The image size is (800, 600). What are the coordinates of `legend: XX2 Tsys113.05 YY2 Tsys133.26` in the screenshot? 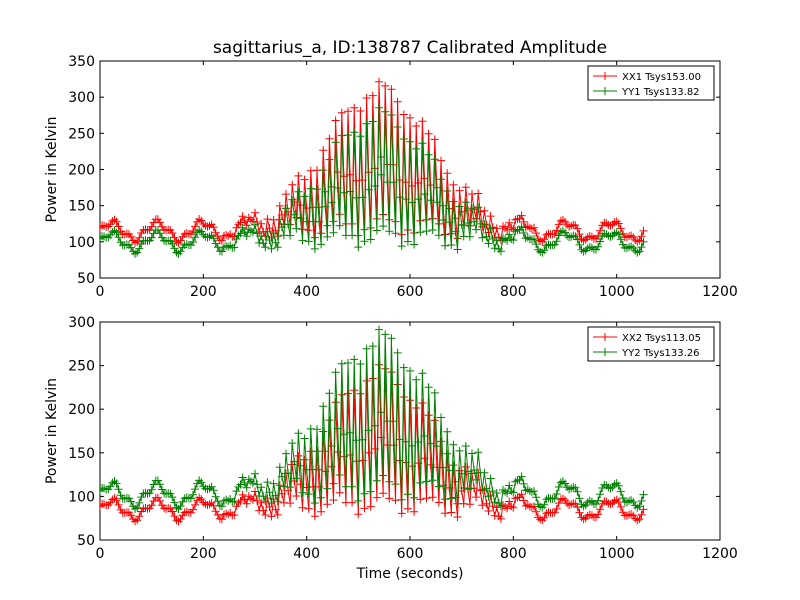 It's located at (651, 344).